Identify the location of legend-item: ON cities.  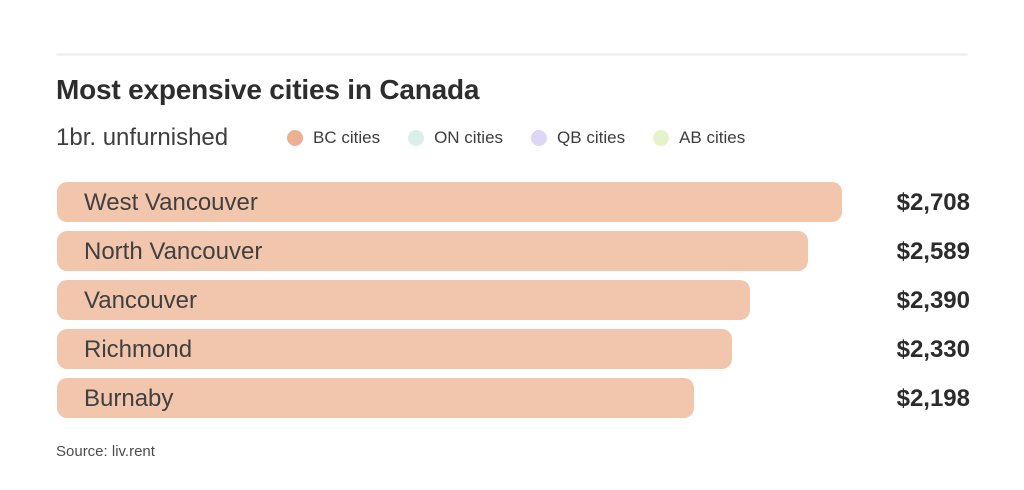
(455, 138).